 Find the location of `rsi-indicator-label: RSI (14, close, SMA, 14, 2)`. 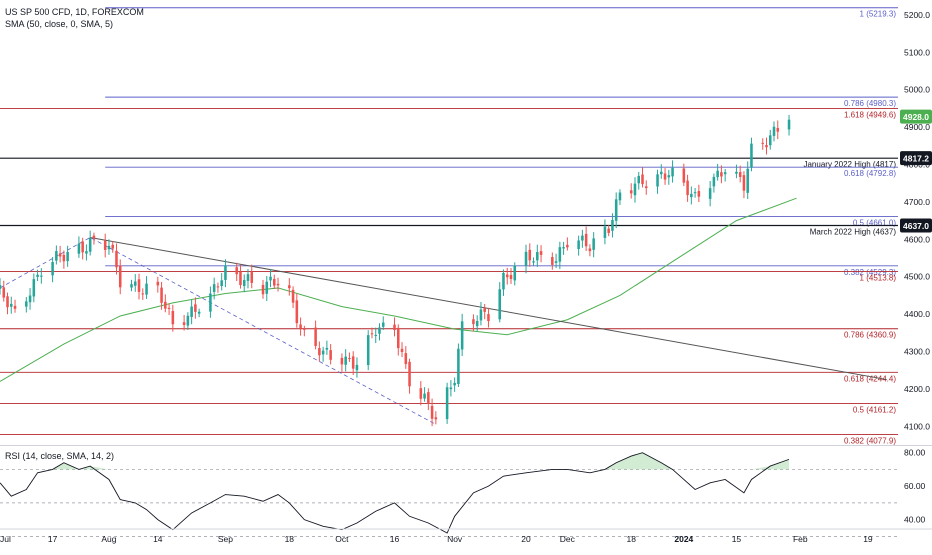

rsi-indicator-label: RSI (14, close, SMA, 14, 2) is located at coordinates (60, 456).